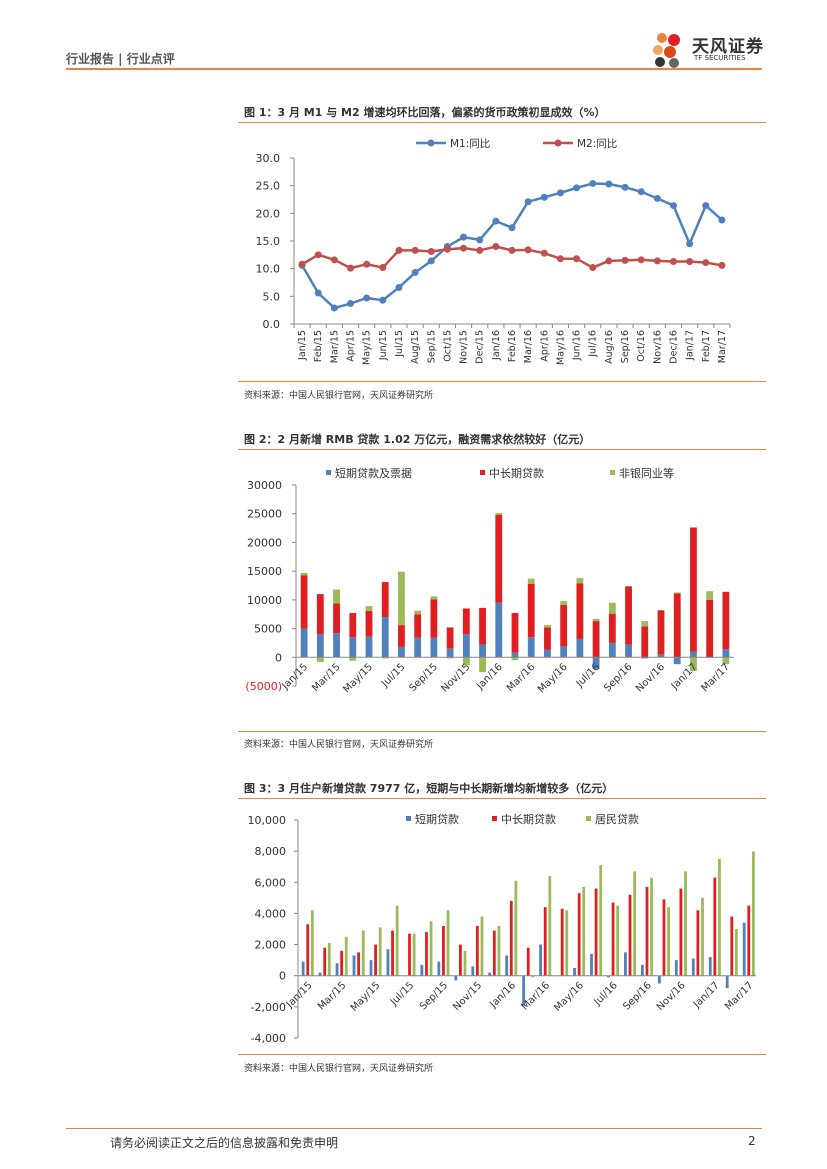 The height and width of the screenshot is (1169, 827). I want to click on figure3-bottom-rule, so click(502, 1054).